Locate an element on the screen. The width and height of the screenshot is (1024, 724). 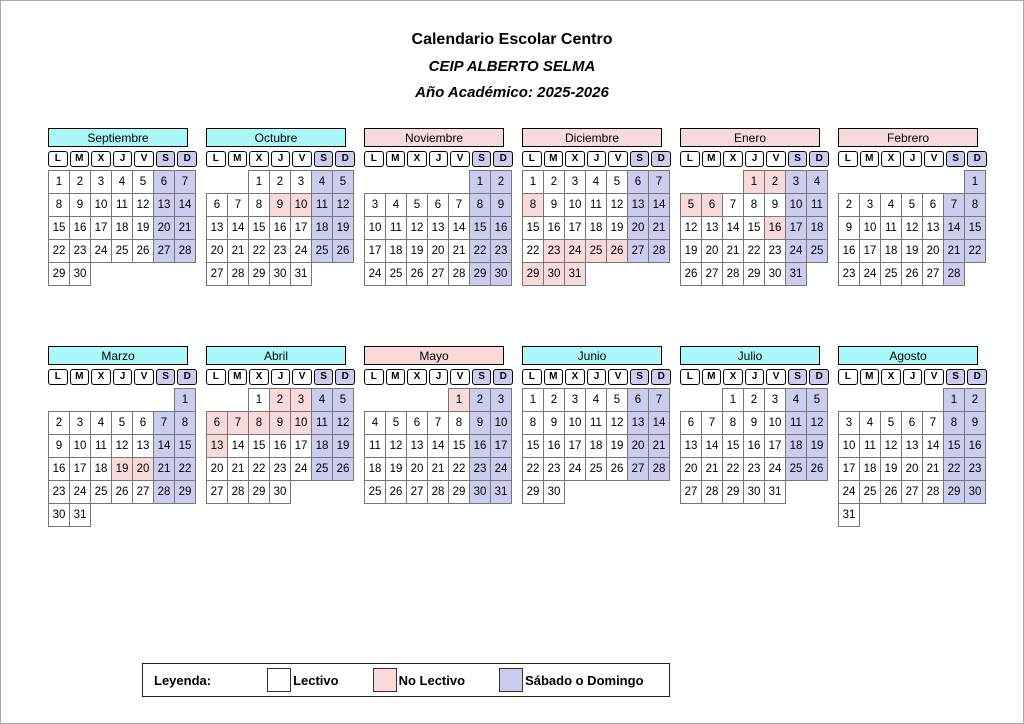
week-row: 15 16 17 18 19 20 21 is located at coordinates (596, 446).